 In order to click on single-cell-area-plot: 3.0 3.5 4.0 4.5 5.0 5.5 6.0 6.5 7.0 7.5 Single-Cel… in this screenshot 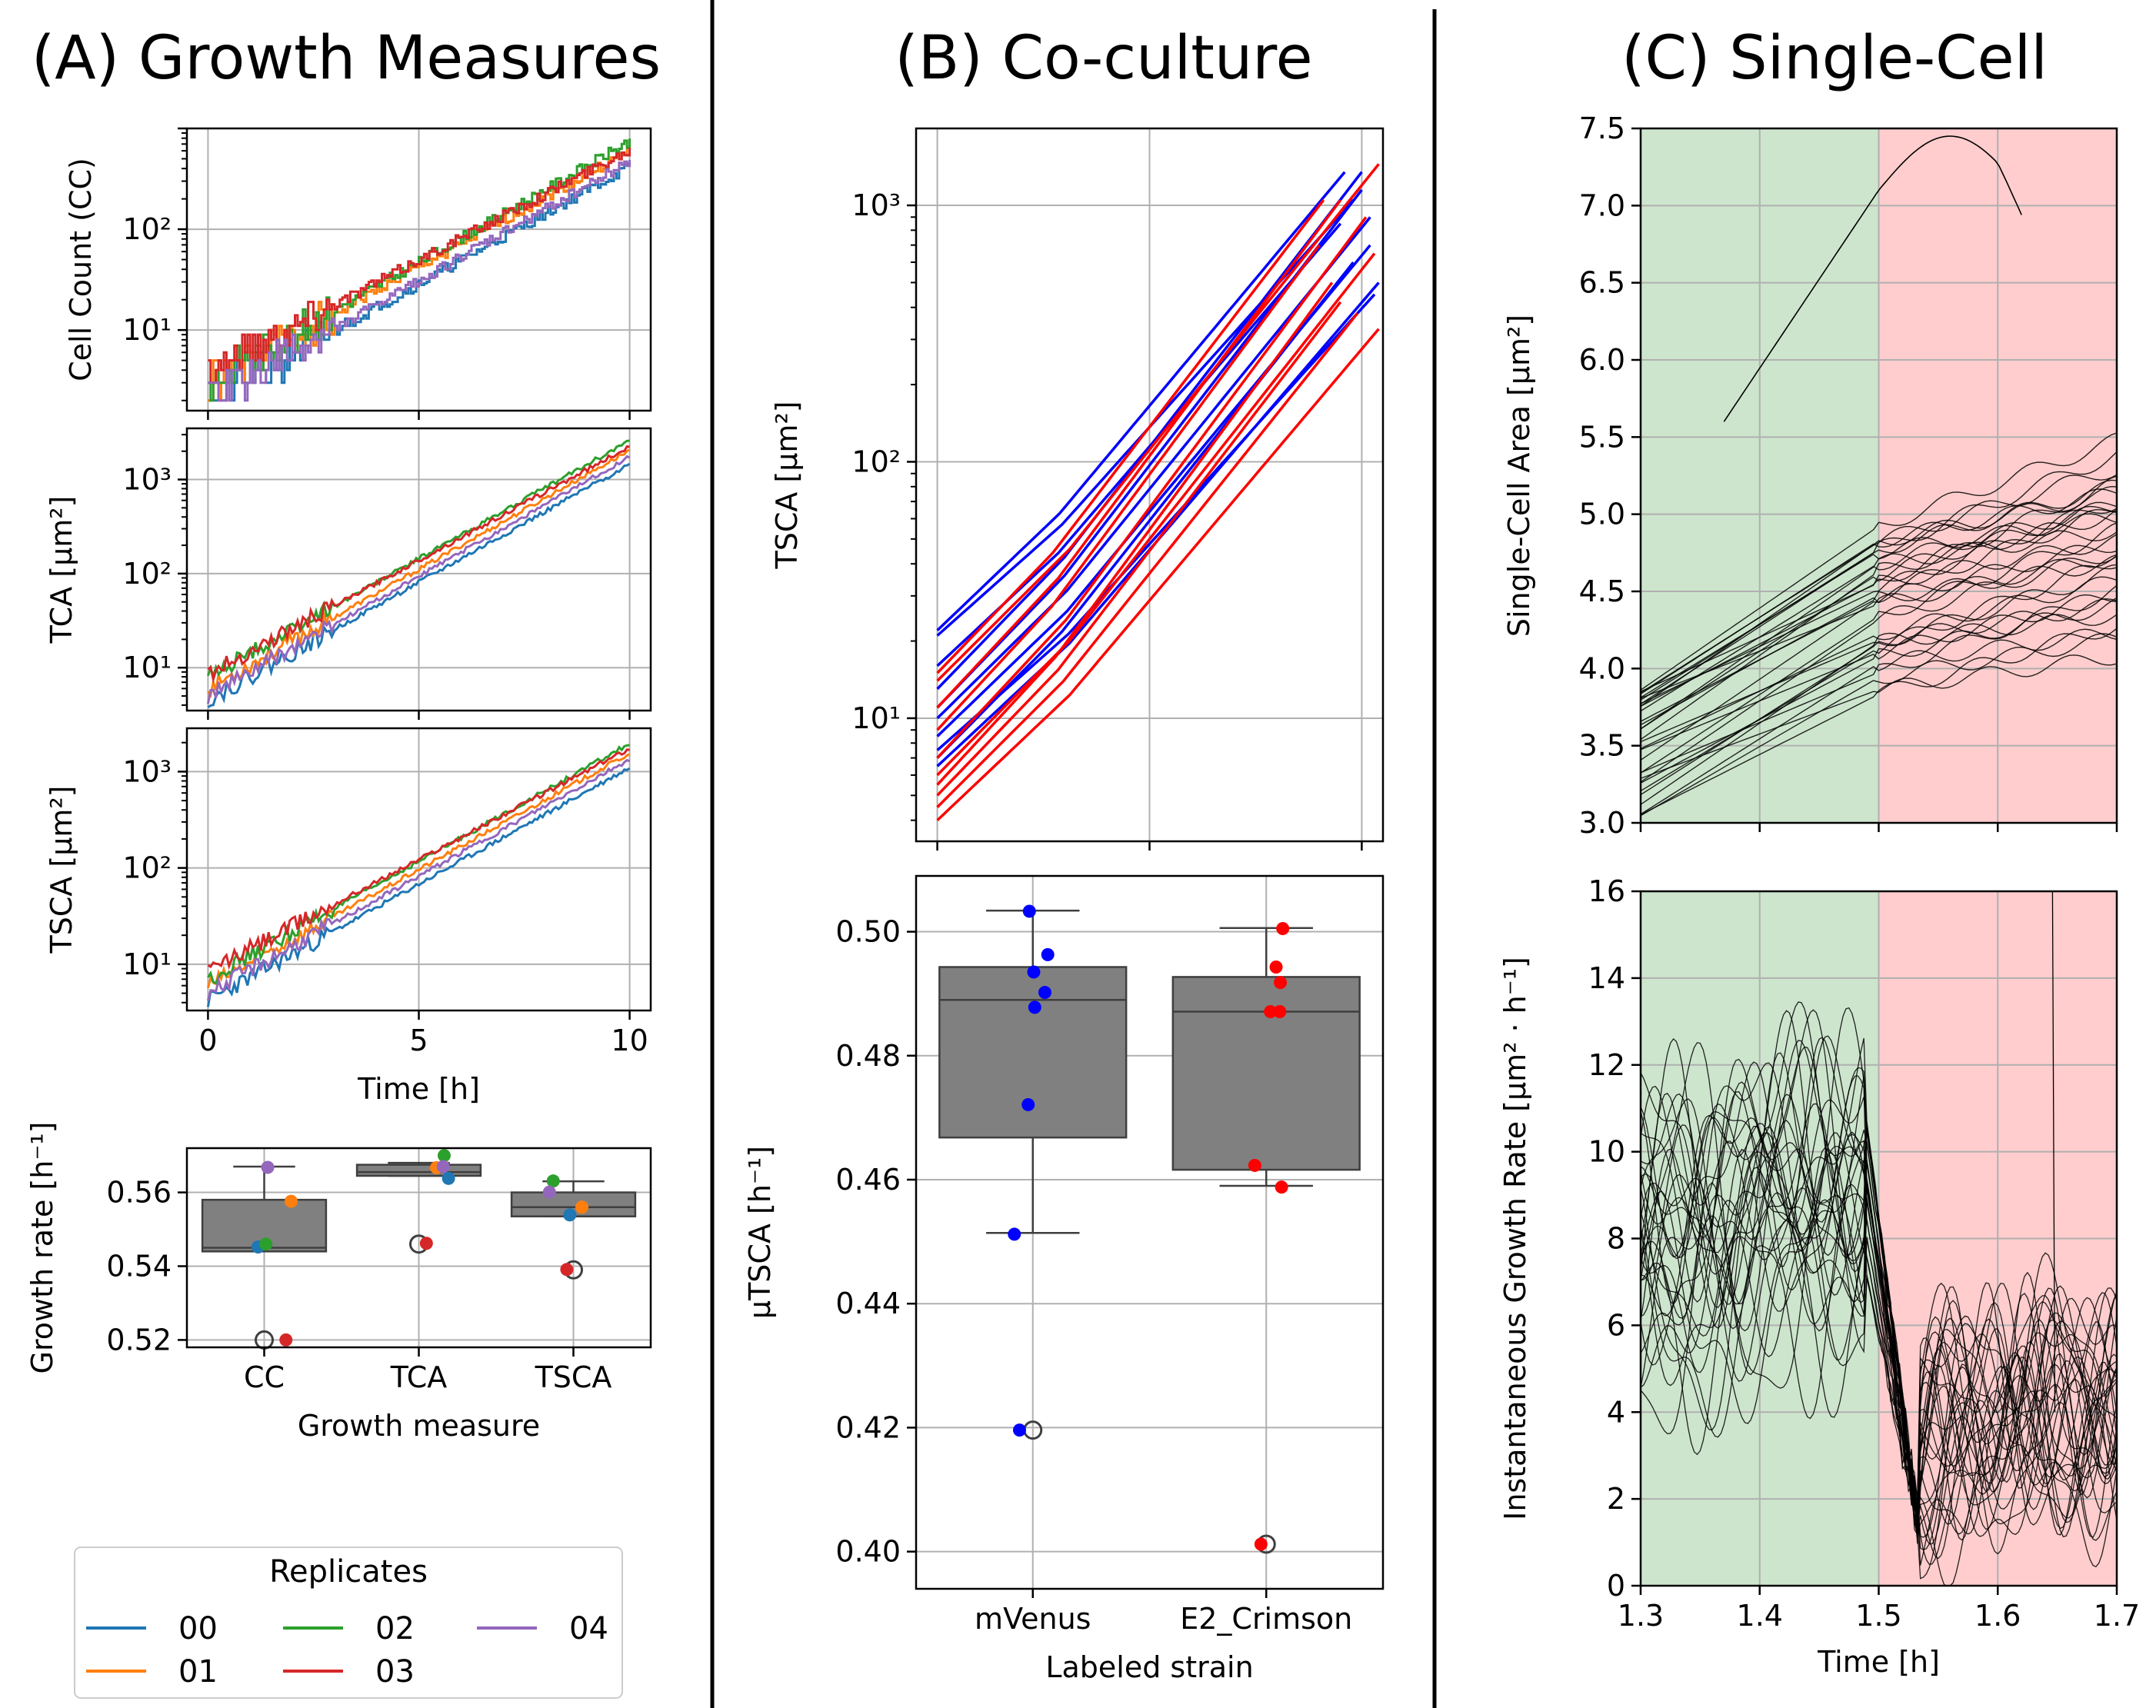, I will do `click(1810, 476)`.